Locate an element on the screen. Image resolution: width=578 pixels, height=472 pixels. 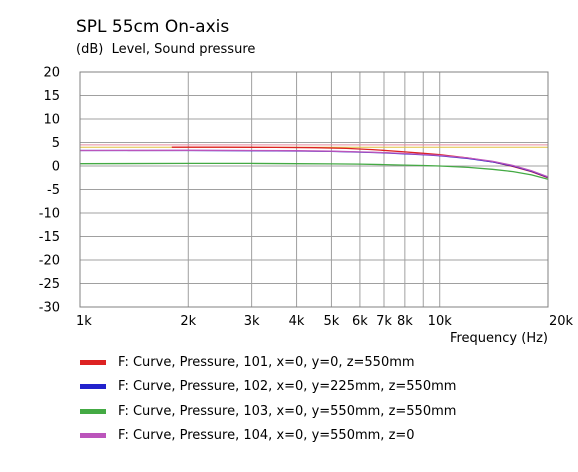
y-tick-label: 0 is located at coordinates (56, 167).